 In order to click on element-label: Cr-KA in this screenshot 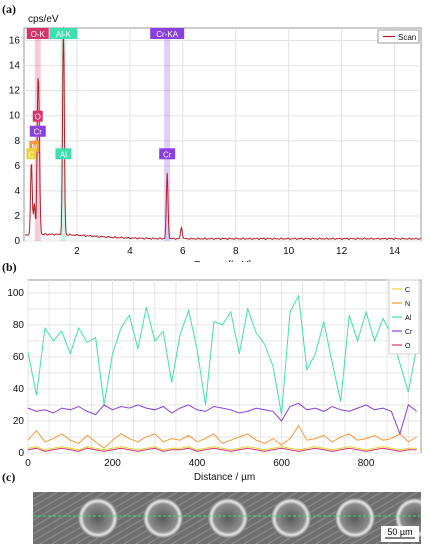, I will do `click(167, 34)`.